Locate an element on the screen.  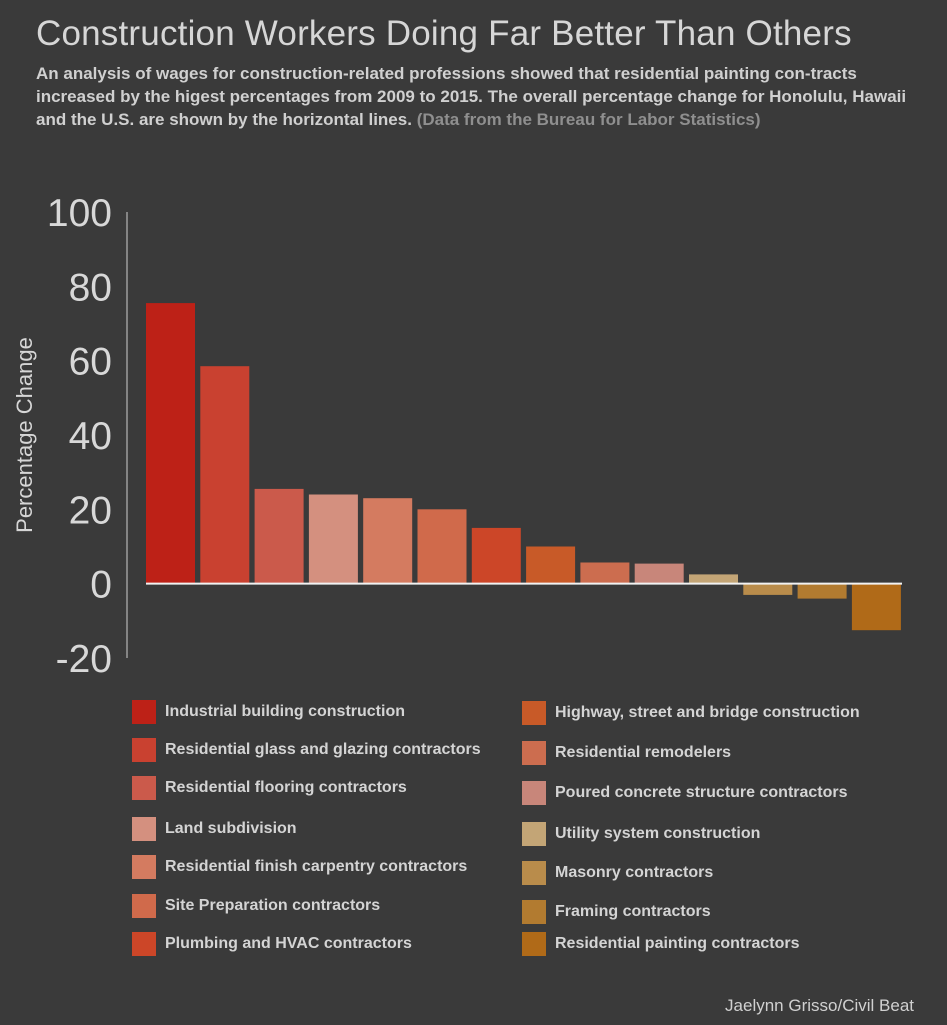
legend-item: Industrial building construction is located at coordinates (268, 712).